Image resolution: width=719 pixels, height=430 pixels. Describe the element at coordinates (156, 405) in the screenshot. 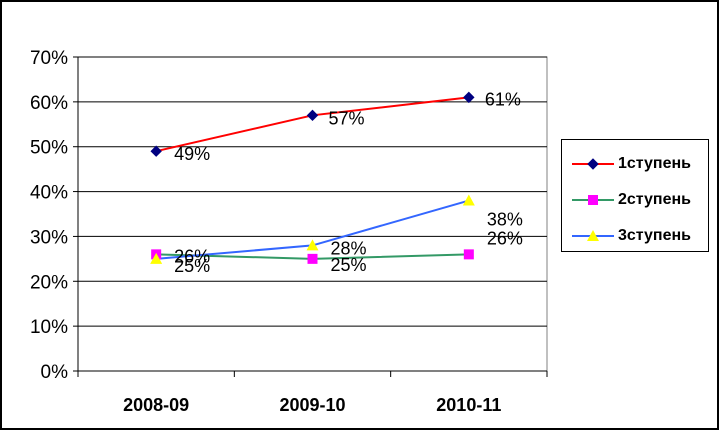

I see `x-tick-label: 2008-09` at that location.